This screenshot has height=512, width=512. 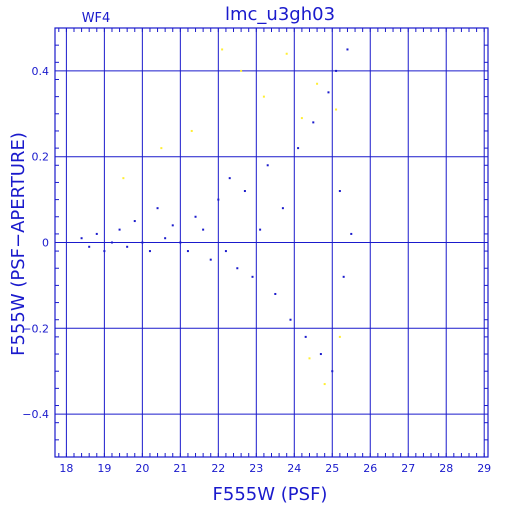 I want to click on y-tick-label: 0, so click(x=45, y=243).